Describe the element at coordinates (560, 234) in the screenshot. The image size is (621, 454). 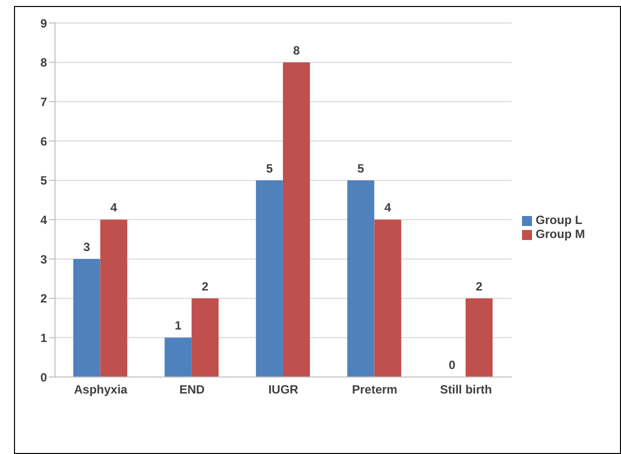
I see `legend-label: Group M` at that location.